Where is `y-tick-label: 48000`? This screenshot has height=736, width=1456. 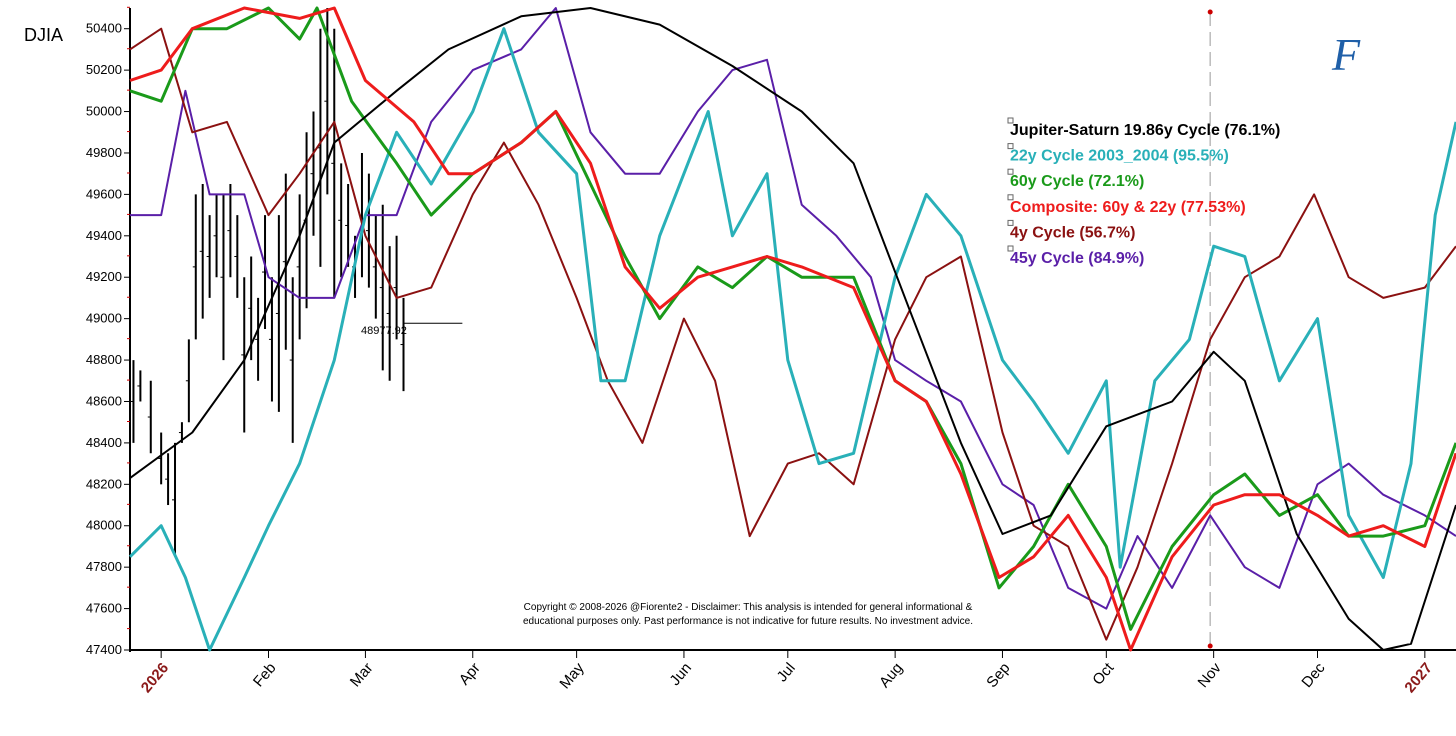
y-tick-label: 48000 is located at coordinates (104, 525).